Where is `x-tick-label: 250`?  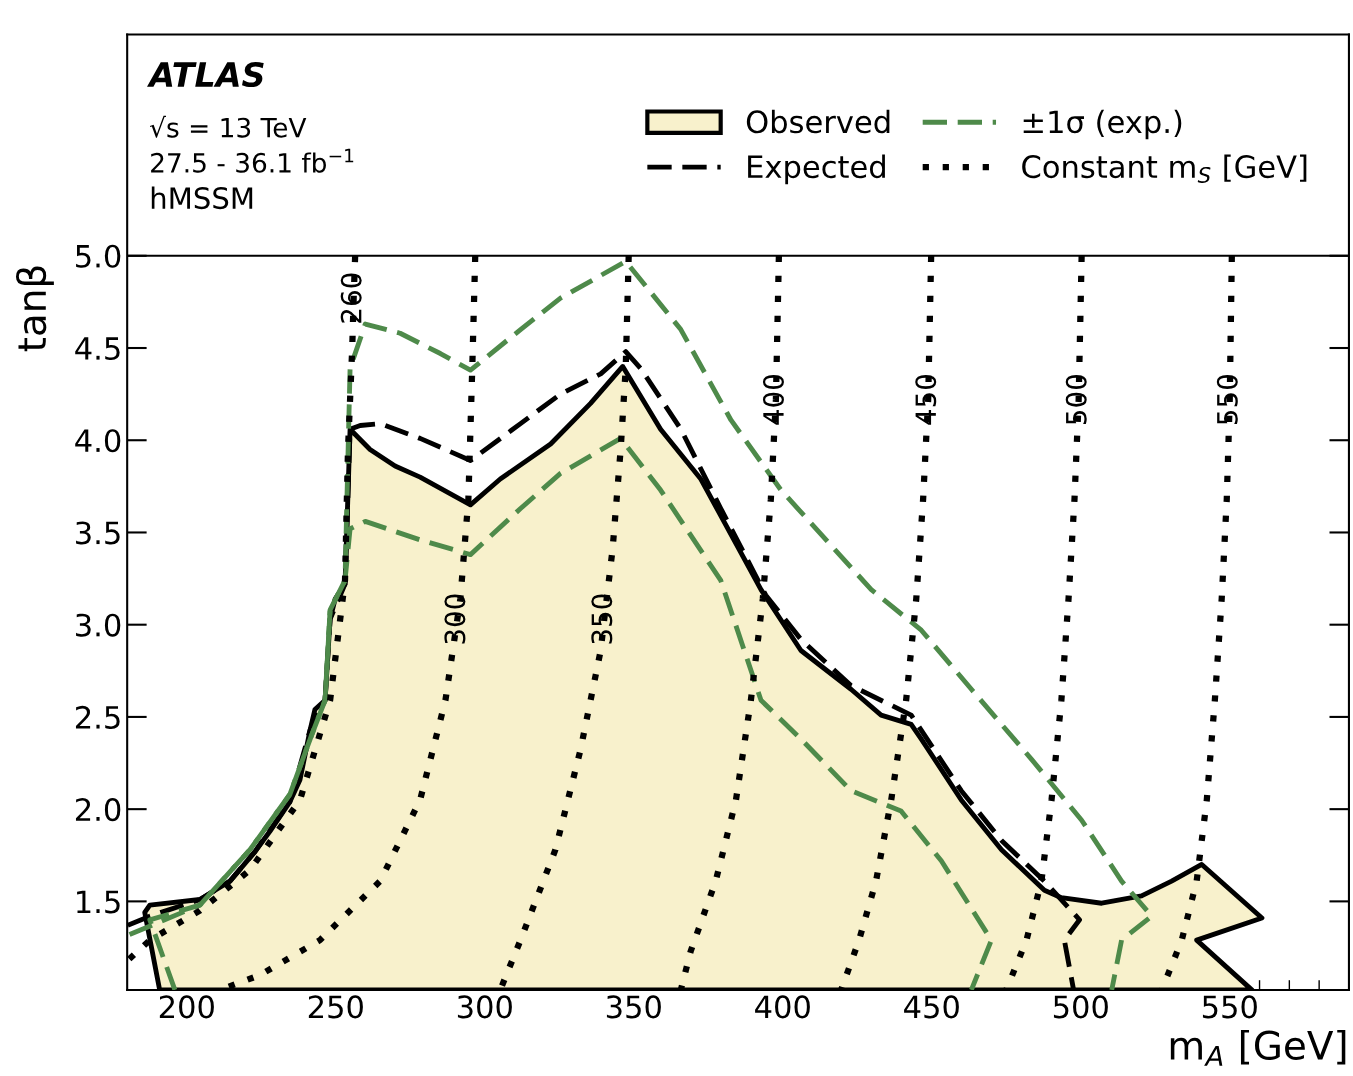
x-tick-label: 250 is located at coordinates (335, 1007).